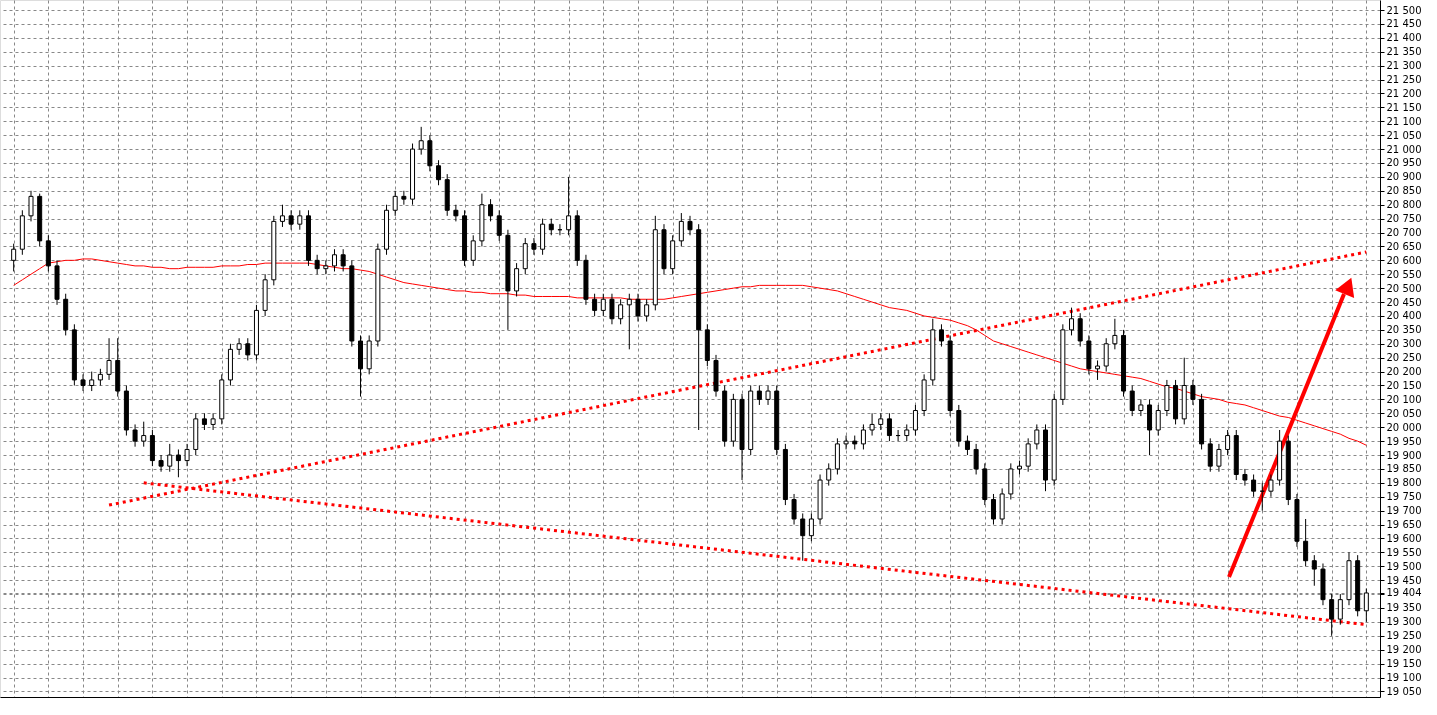  What do you see at coordinates (1404, 552) in the screenshot?
I see `y-tick-label: 19 550` at bounding box center [1404, 552].